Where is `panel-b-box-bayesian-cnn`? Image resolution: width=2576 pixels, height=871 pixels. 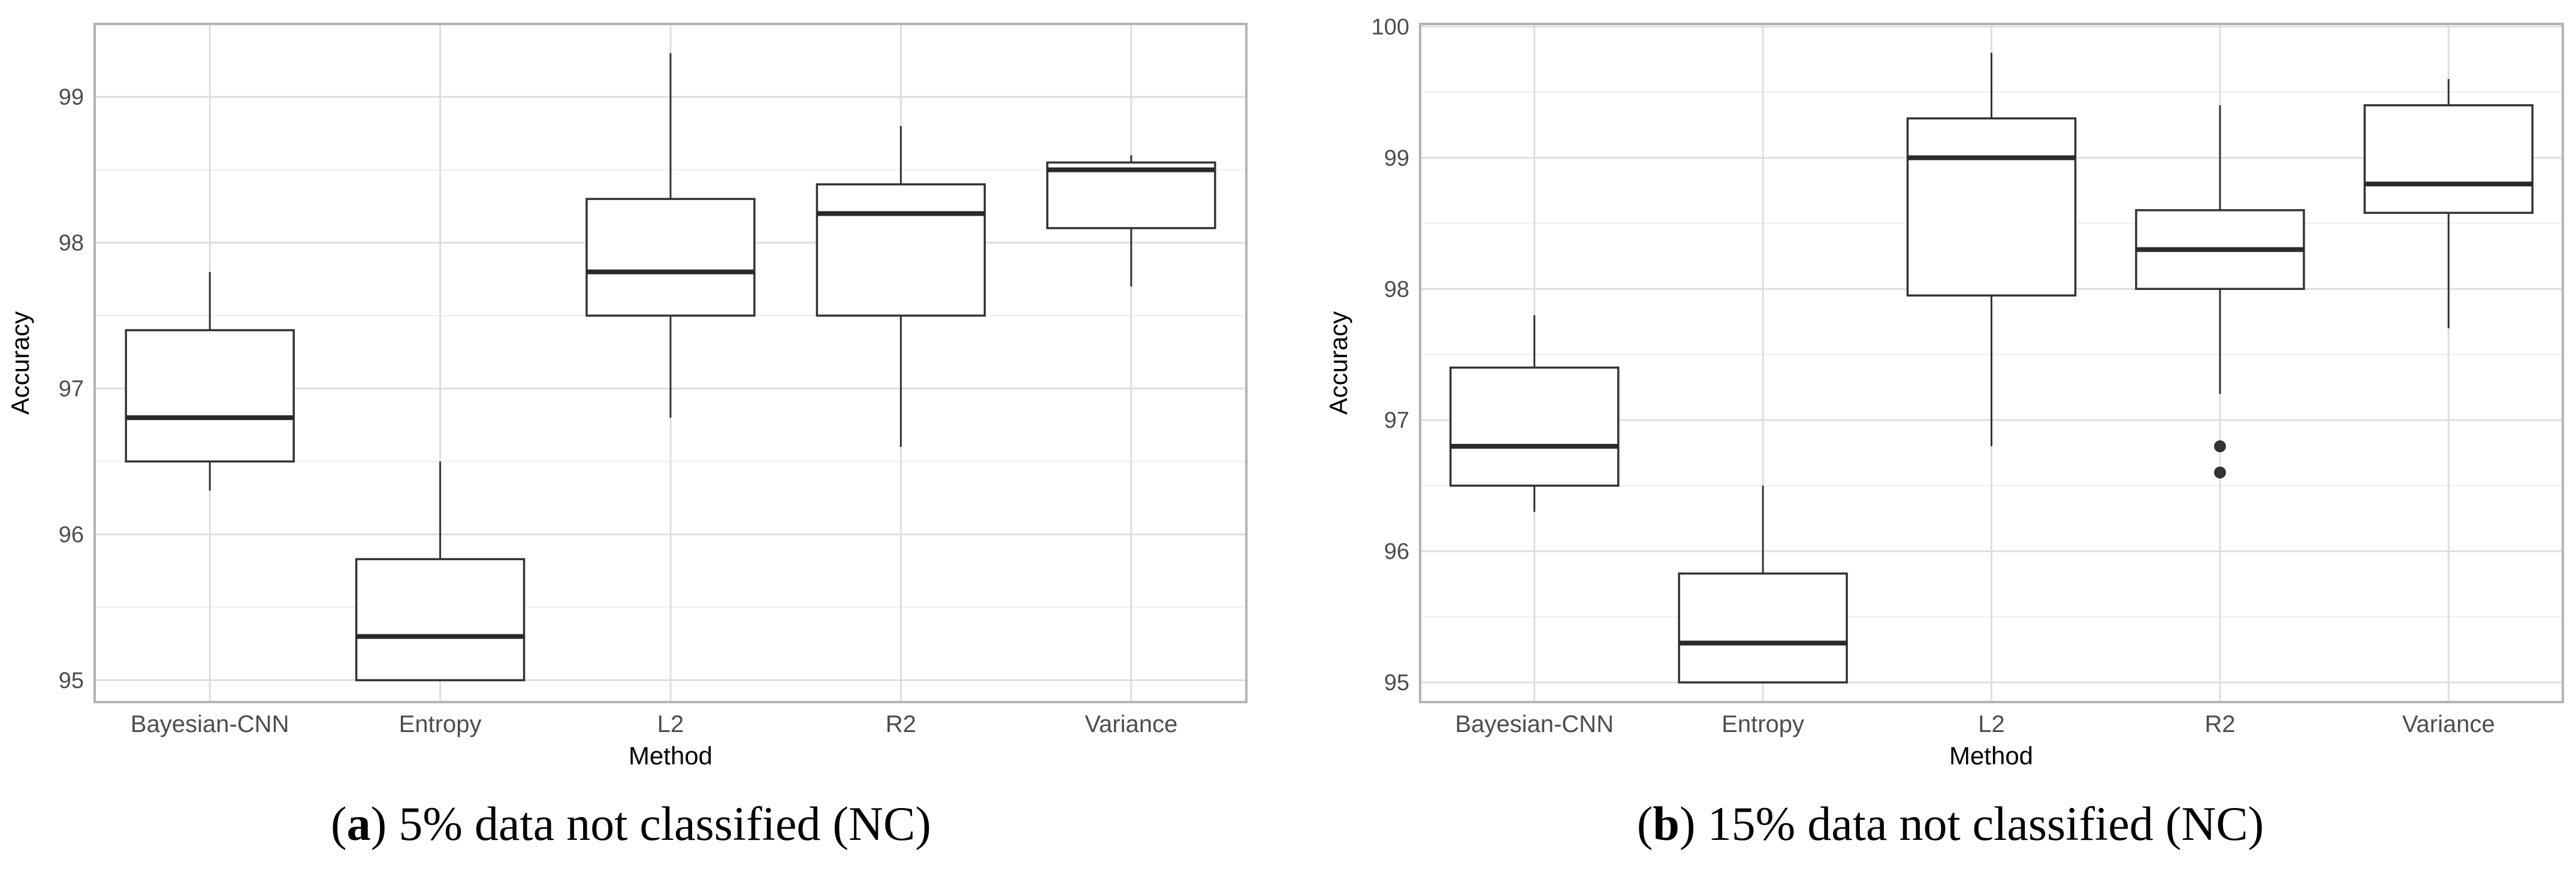 panel-b-box-bayesian-cnn is located at coordinates (1534, 413).